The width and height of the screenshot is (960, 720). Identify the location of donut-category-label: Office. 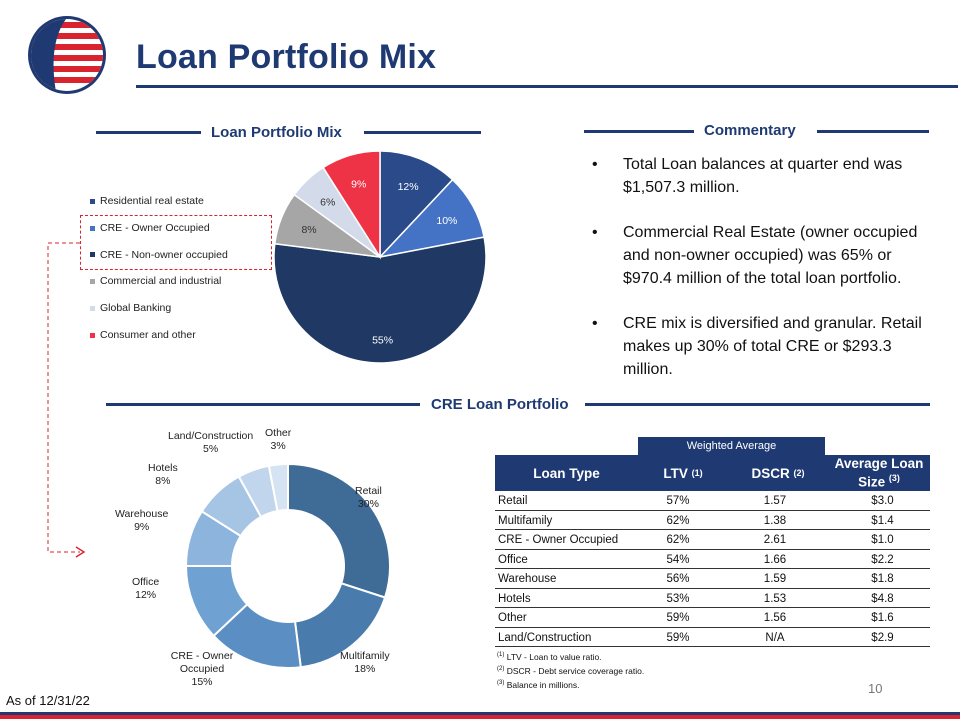
(146, 582).